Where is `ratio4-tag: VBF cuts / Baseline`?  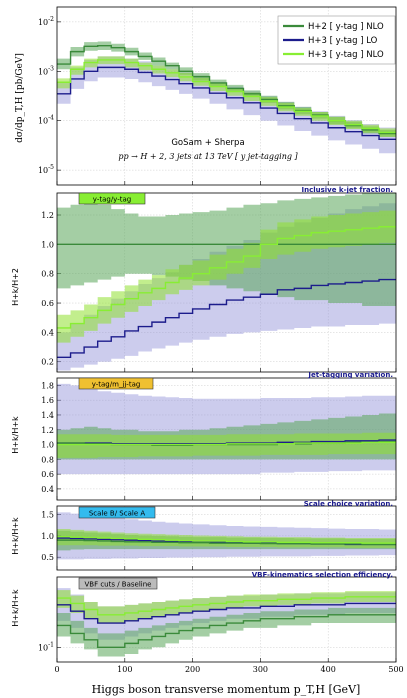
ratio4-tag: VBF cuts / Baseline is located at coordinates (118, 583).